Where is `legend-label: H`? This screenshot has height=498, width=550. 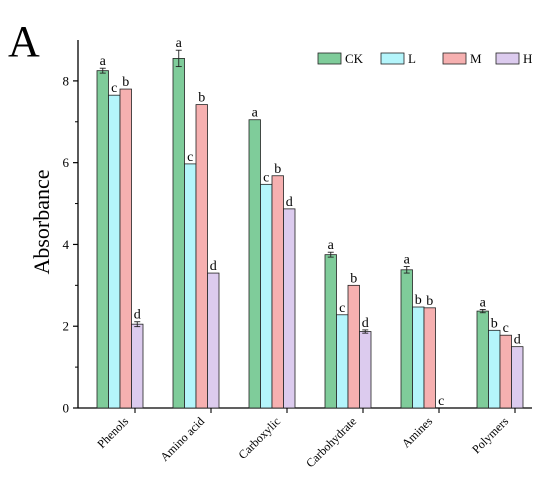 legend-label: H is located at coordinates (527, 58).